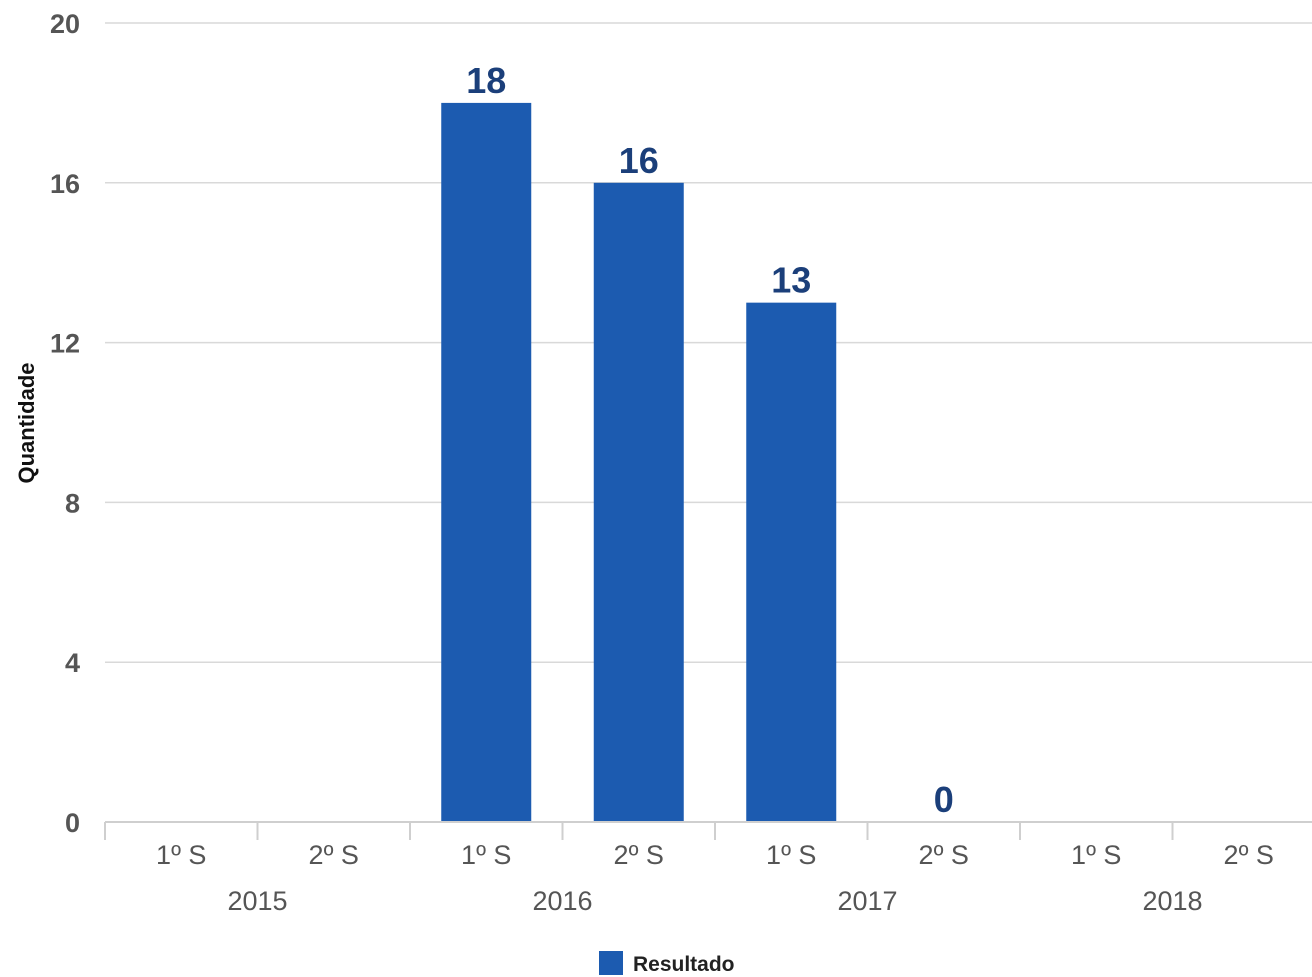  What do you see at coordinates (1172, 901) in the screenshot?
I see `x-group-label-2018: 2018` at bounding box center [1172, 901].